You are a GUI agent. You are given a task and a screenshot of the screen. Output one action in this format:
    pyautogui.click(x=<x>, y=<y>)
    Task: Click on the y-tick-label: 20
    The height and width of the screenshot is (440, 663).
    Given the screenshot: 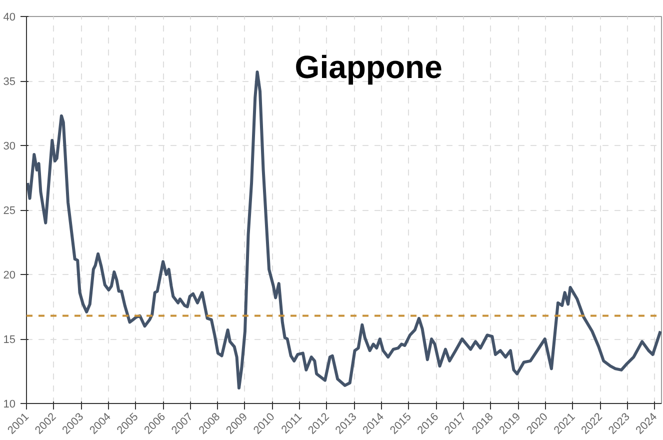 What is the action you would take?
    pyautogui.click(x=9, y=276)
    